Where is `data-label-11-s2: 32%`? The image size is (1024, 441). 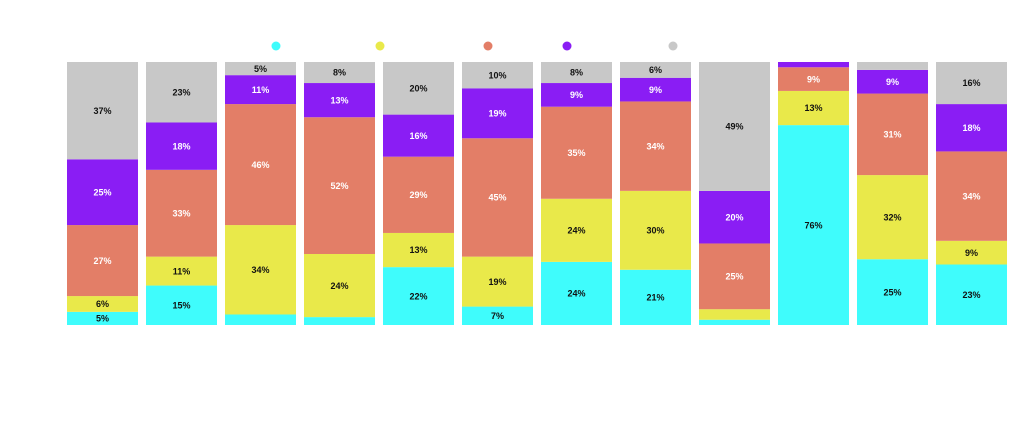 data-label-11-s2: 32% is located at coordinates (892, 217).